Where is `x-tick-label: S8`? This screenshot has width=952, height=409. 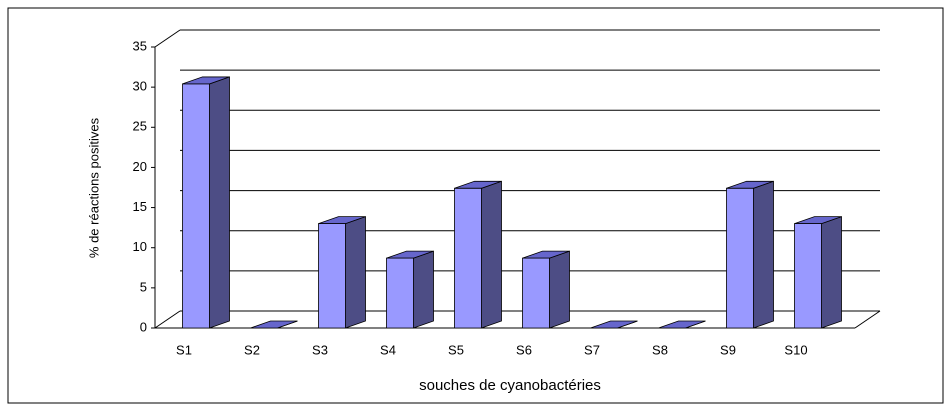
x-tick-label: S8 is located at coordinates (660, 349).